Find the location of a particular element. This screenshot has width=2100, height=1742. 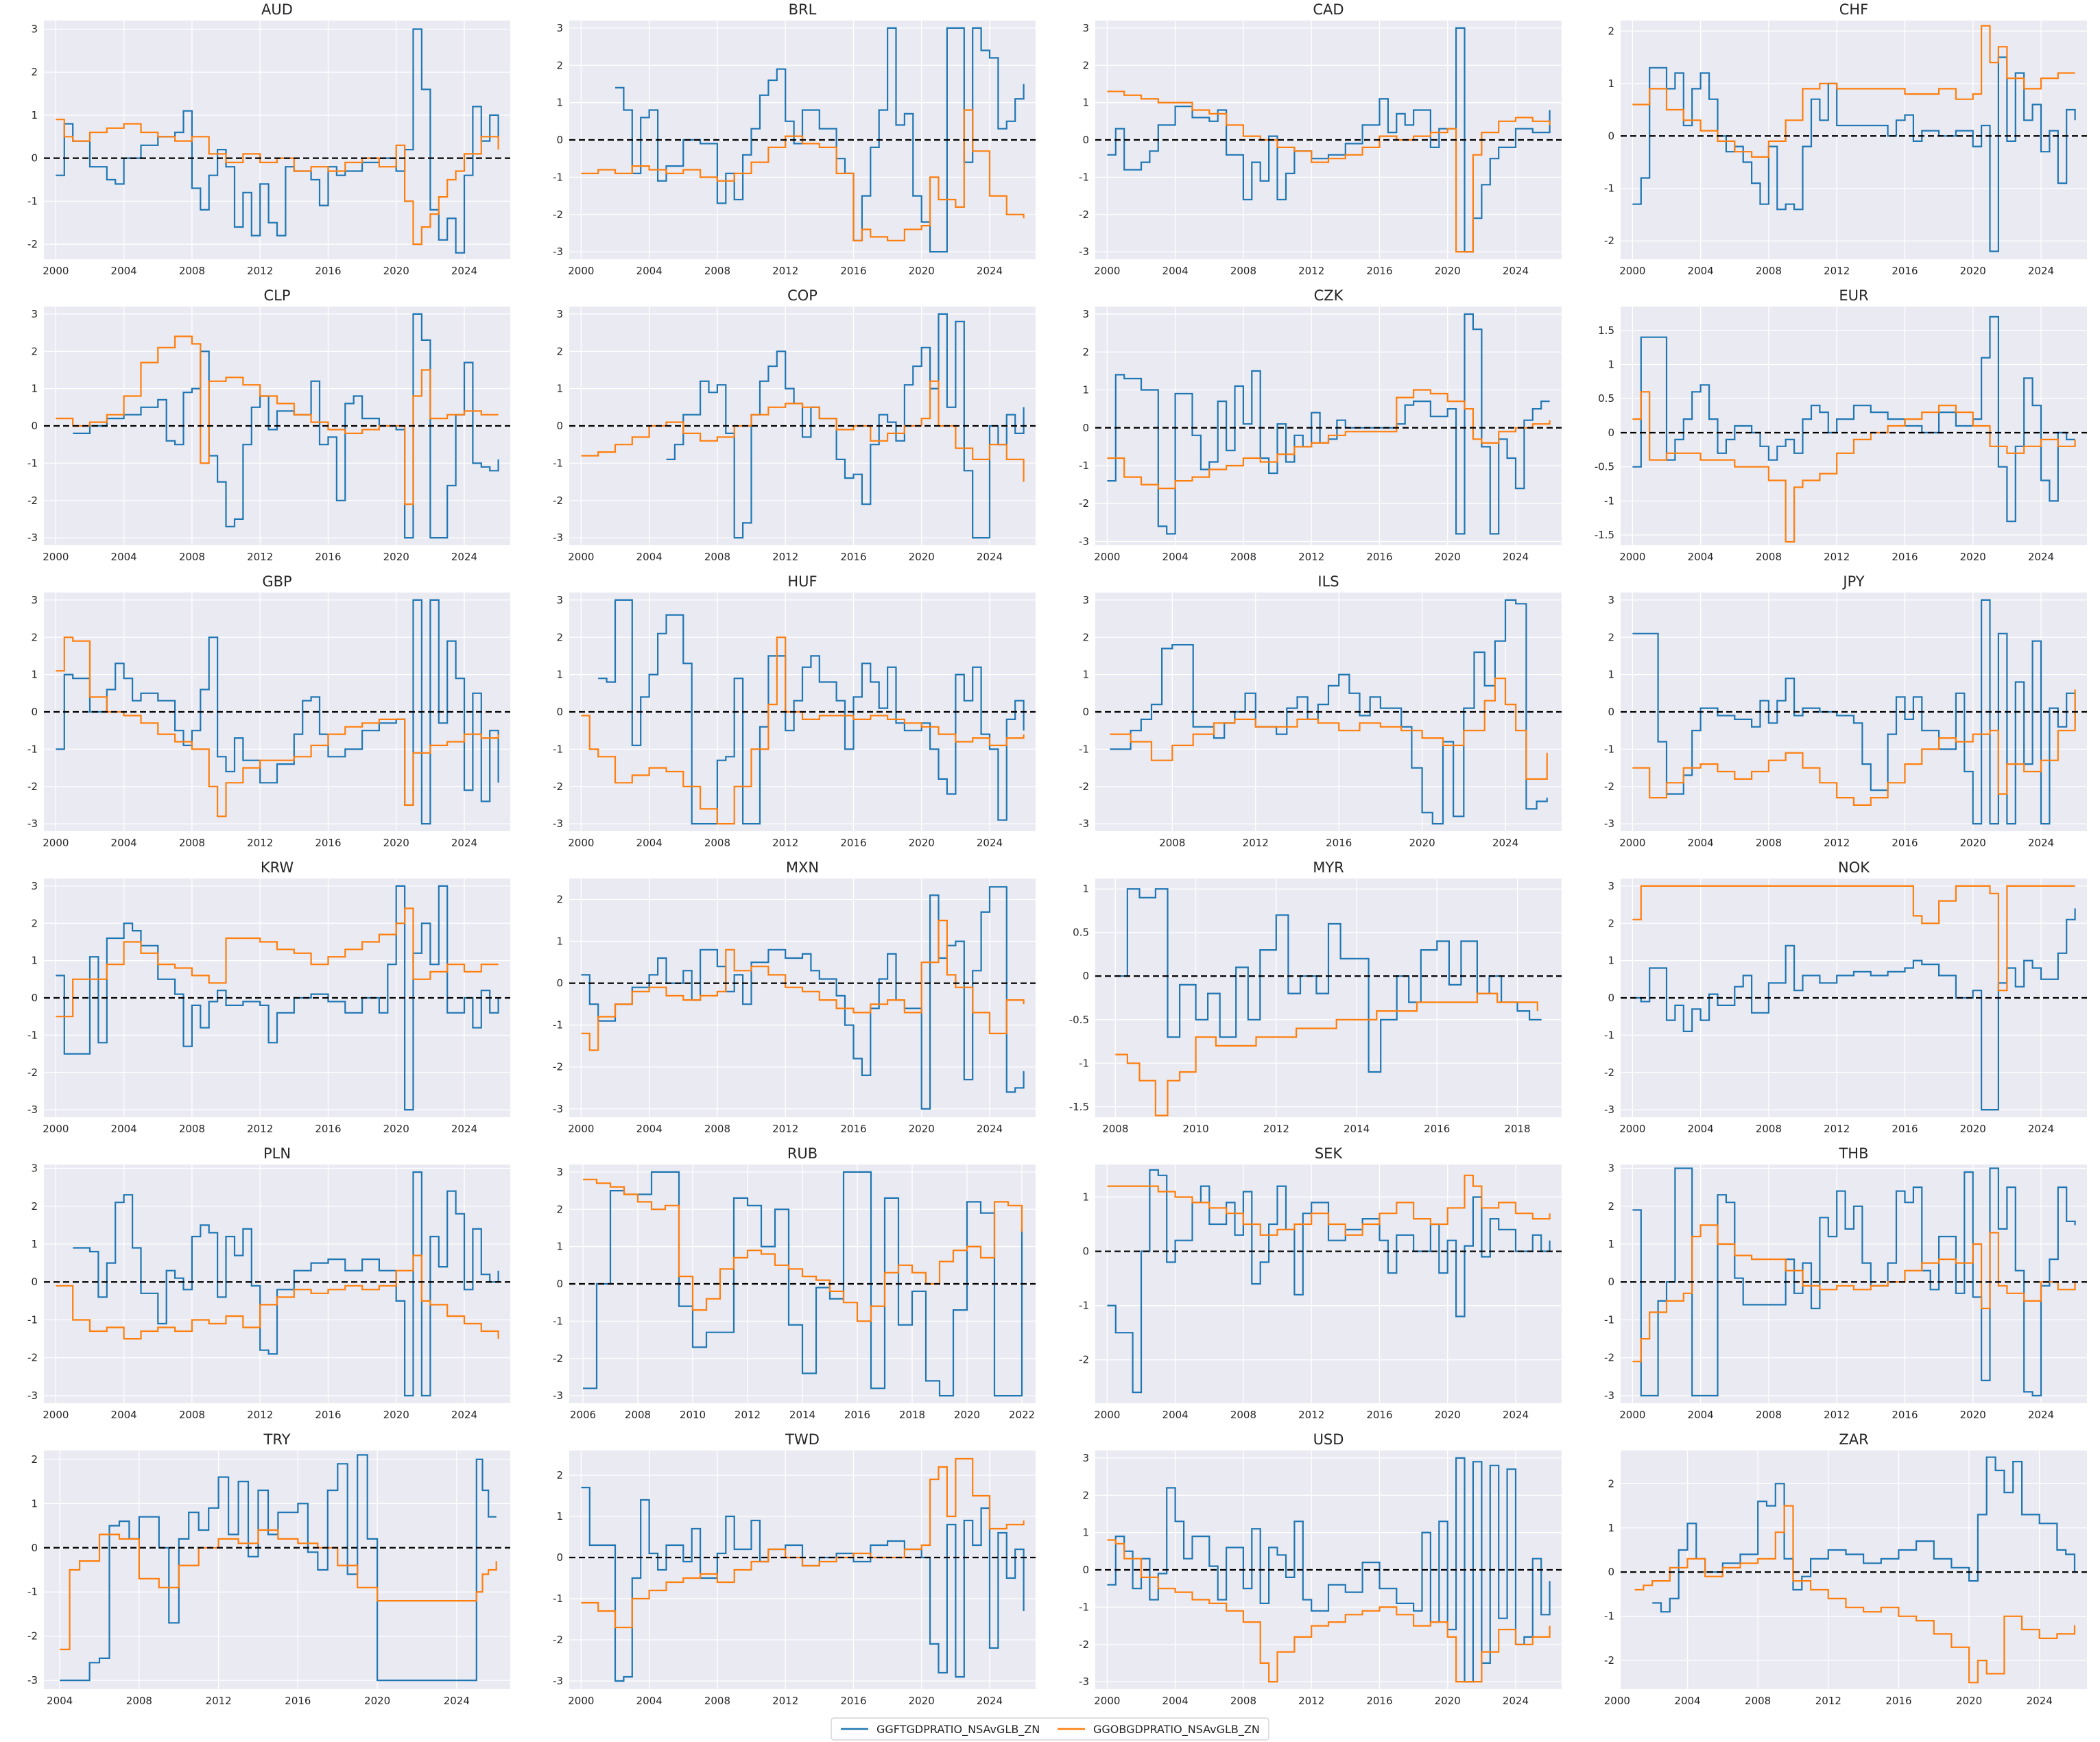

panel-twd: TWD 2000 2004 2008 2012 2016 2020 2024 -3 -2 -1 0 1 2 is located at coordinates (795, 1569).